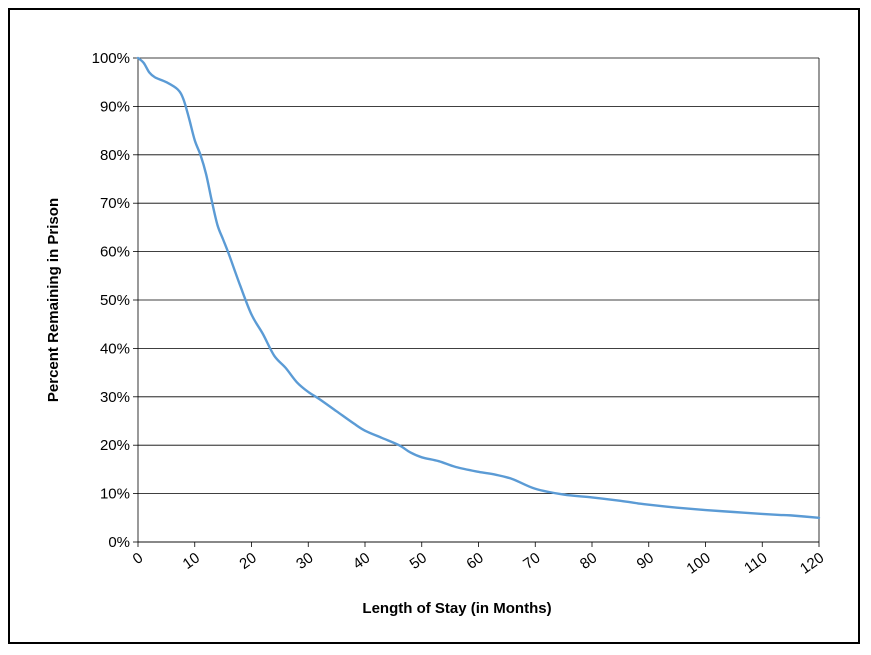 This screenshot has width=871, height=655. What do you see at coordinates (115, 445) in the screenshot?
I see `y-tick-label: 20%` at bounding box center [115, 445].